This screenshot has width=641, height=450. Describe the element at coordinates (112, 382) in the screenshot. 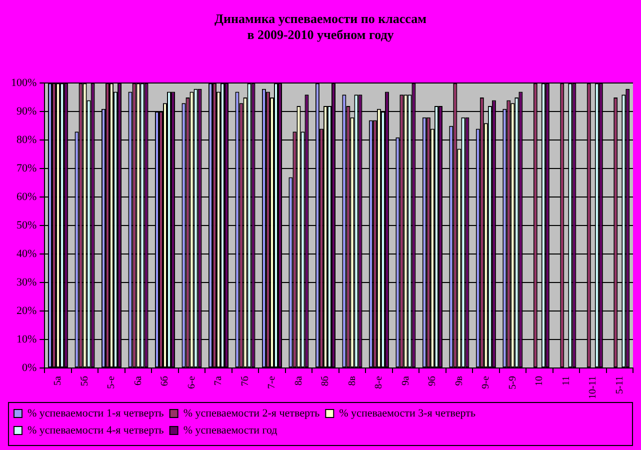

I see `x-tick-label: 5-е` at that location.